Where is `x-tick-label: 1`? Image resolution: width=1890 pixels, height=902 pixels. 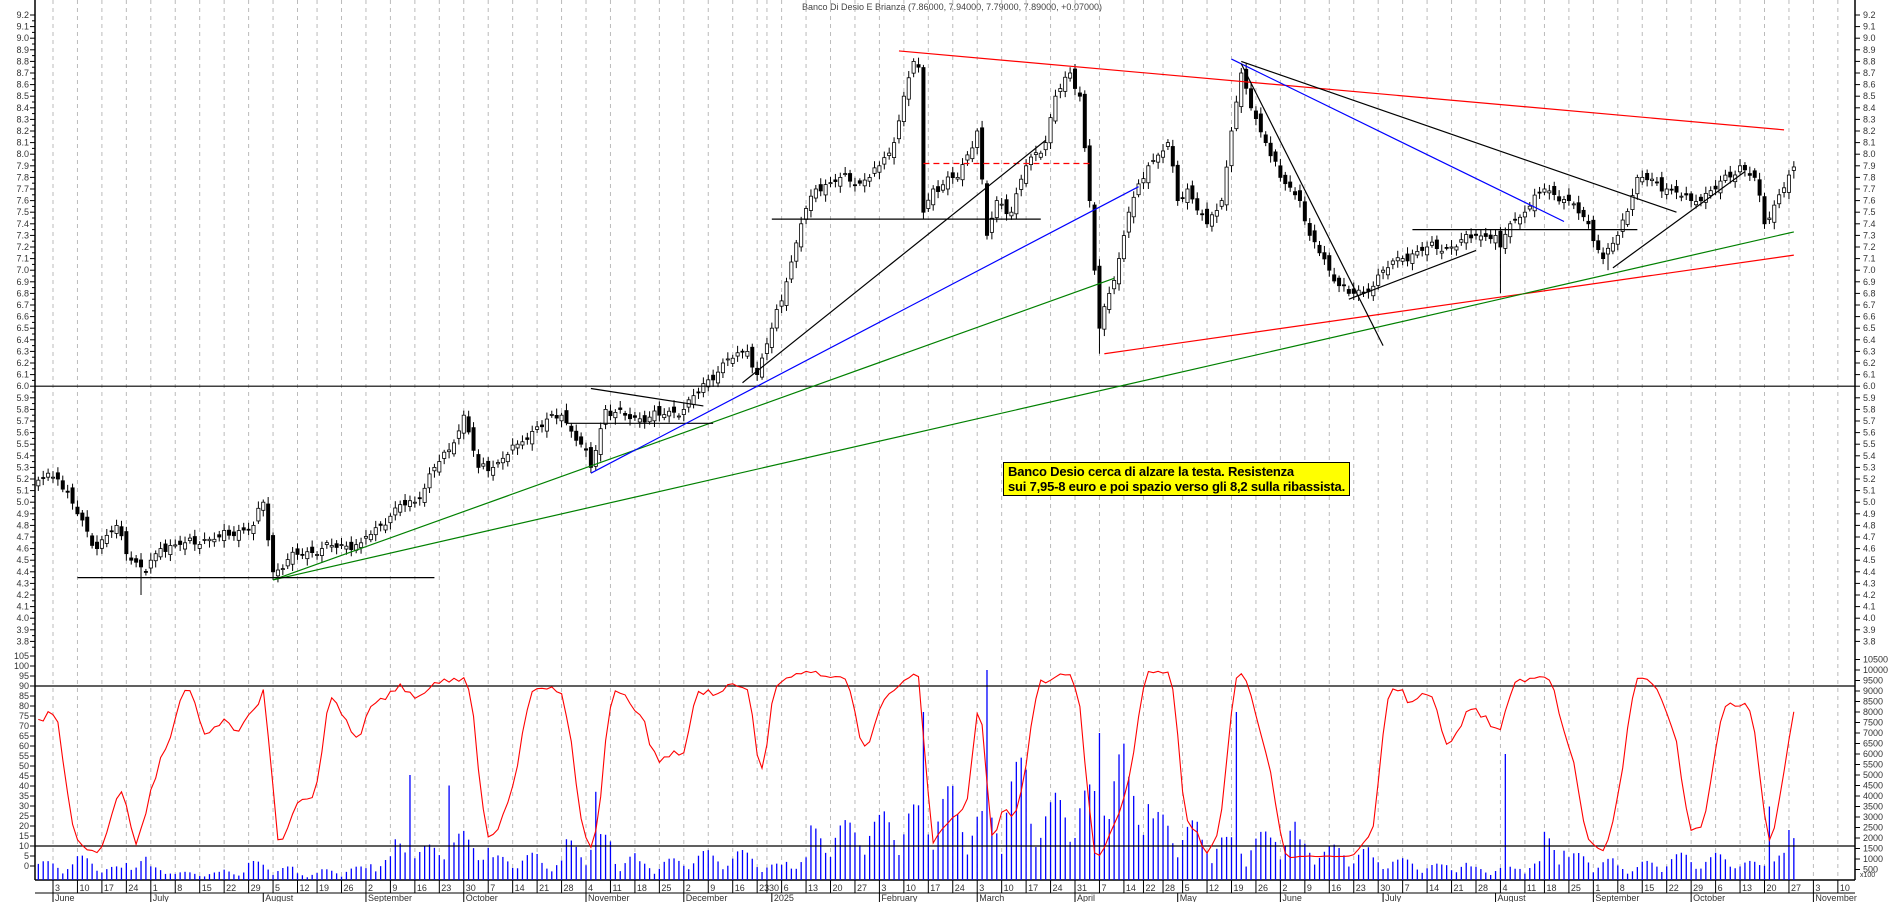 x-tick-label: 1 is located at coordinates (155, 888).